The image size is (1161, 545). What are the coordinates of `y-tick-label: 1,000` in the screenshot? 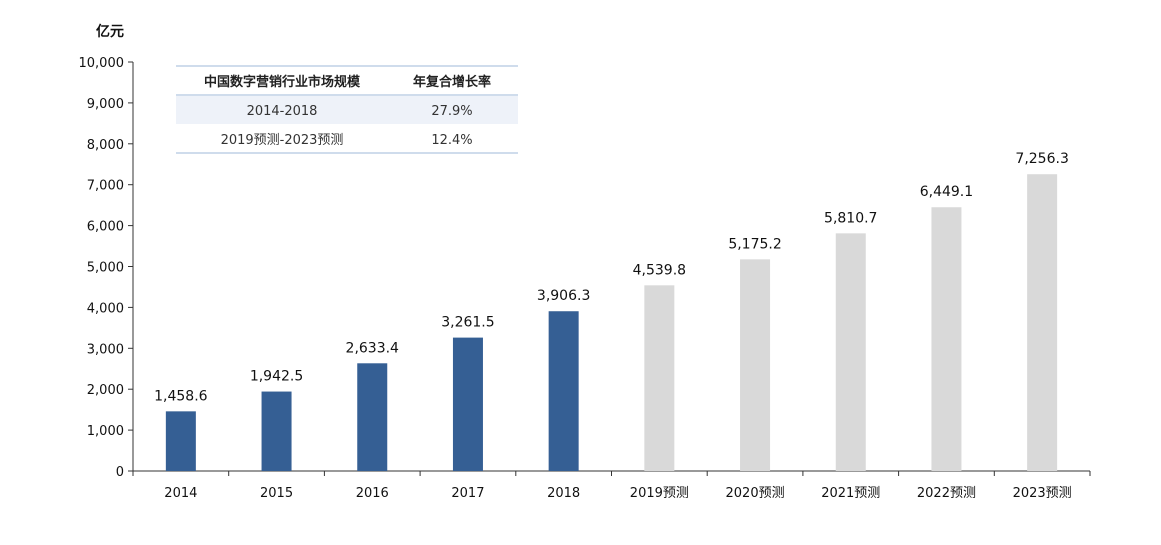 It's located at (105, 431).